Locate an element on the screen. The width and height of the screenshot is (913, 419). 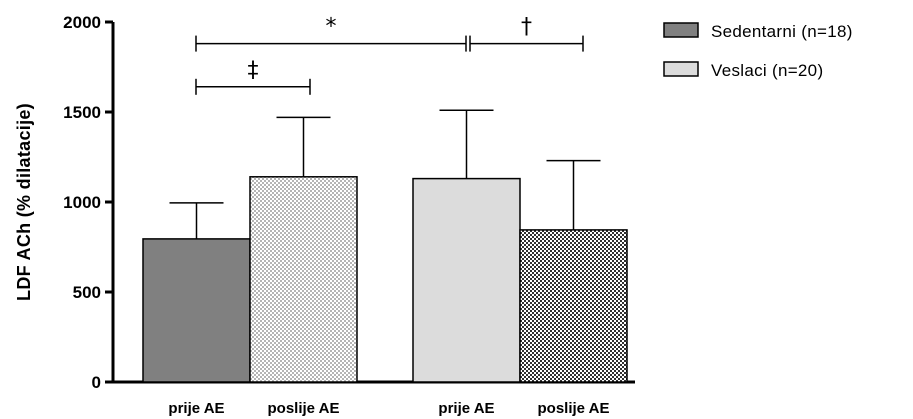
y-tick-label: 500 is located at coordinates (87, 292).